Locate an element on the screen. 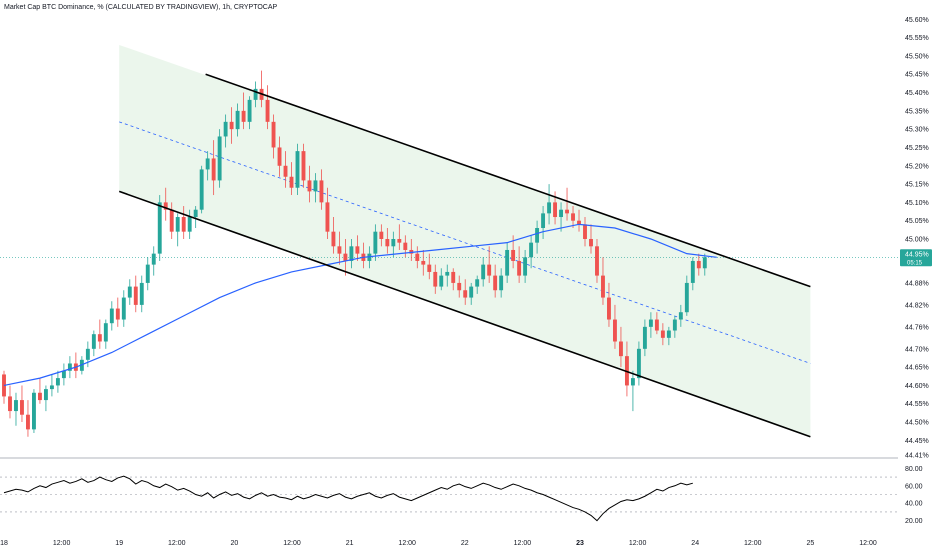  price-tick-label: 44.70% is located at coordinates (917, 349).